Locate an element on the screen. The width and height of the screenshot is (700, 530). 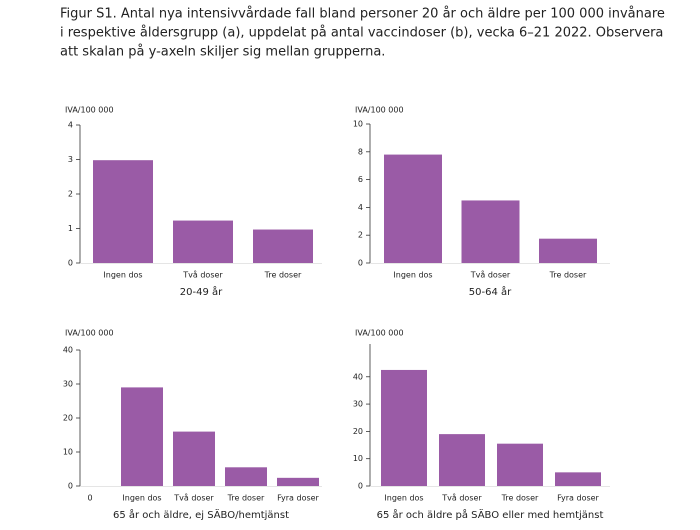
x-axis-label: 50-64 år is located at coordinates (490, 291).